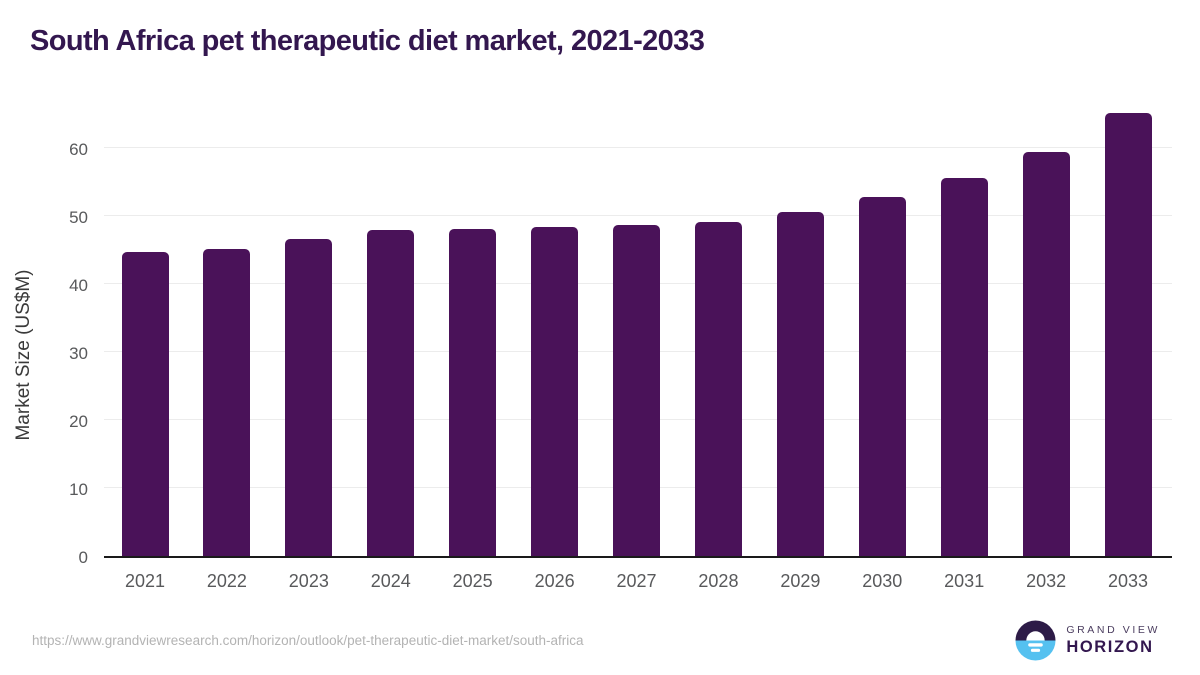  What do you see at coordinates (78, 490) in the screenshot?
I see `y-tick-10: 10` at bounding box center [78, 490].